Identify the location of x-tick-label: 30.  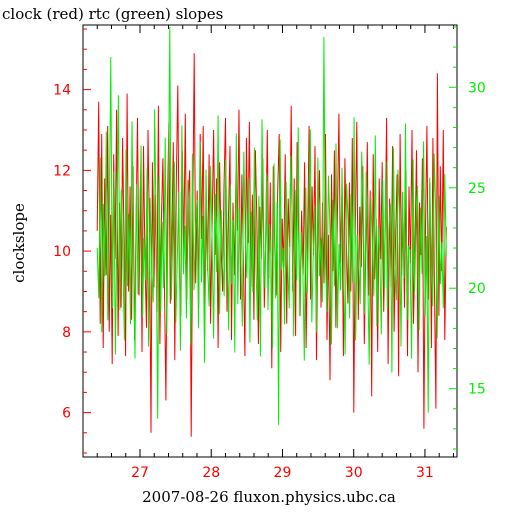
(354, 473).